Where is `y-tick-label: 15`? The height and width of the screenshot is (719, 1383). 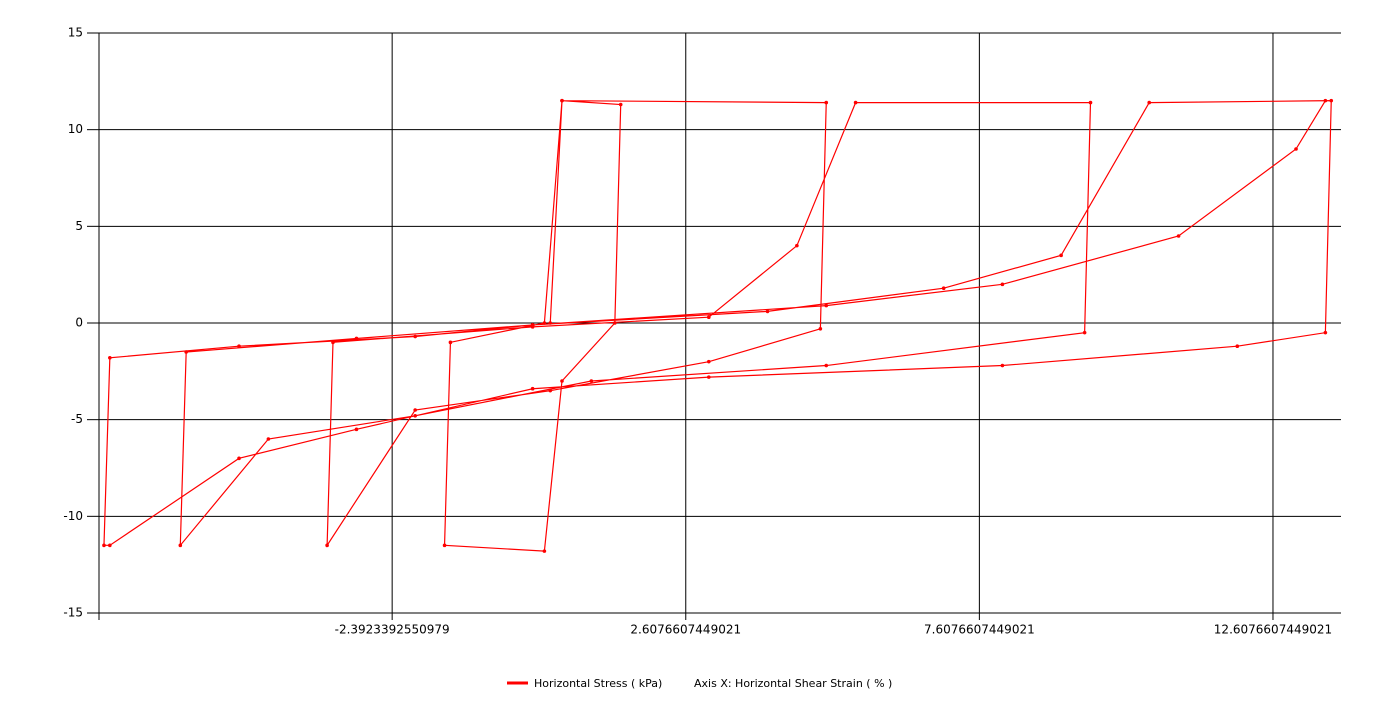
y-tick-label: 15 is located at coordinates (75, 33).